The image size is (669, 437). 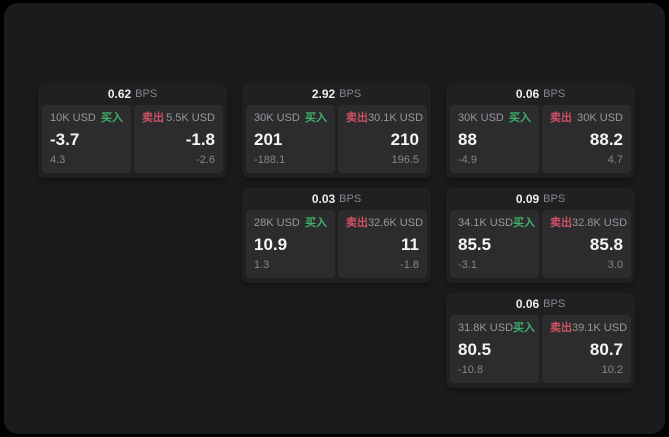 I want to click on buy-panel: 30K USD 买入 88 -4.9, so click(x=494, y=139).